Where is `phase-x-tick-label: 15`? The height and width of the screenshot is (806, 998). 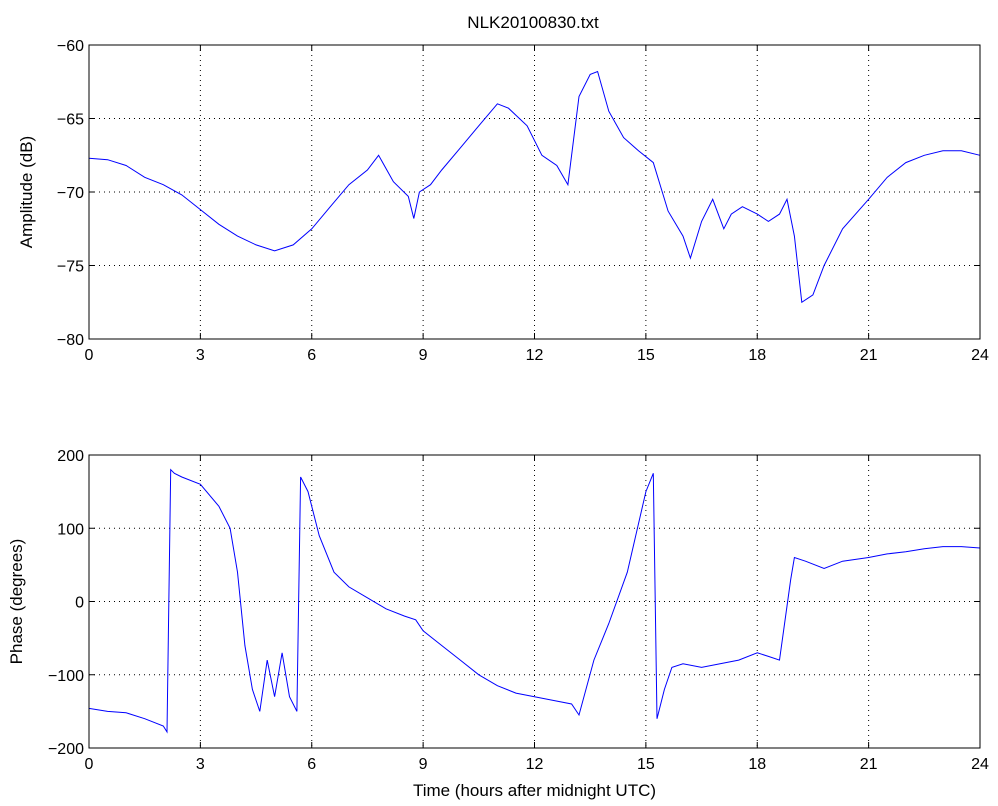 phase-x-tick-label: 15 is located at coordinates (646, 764).